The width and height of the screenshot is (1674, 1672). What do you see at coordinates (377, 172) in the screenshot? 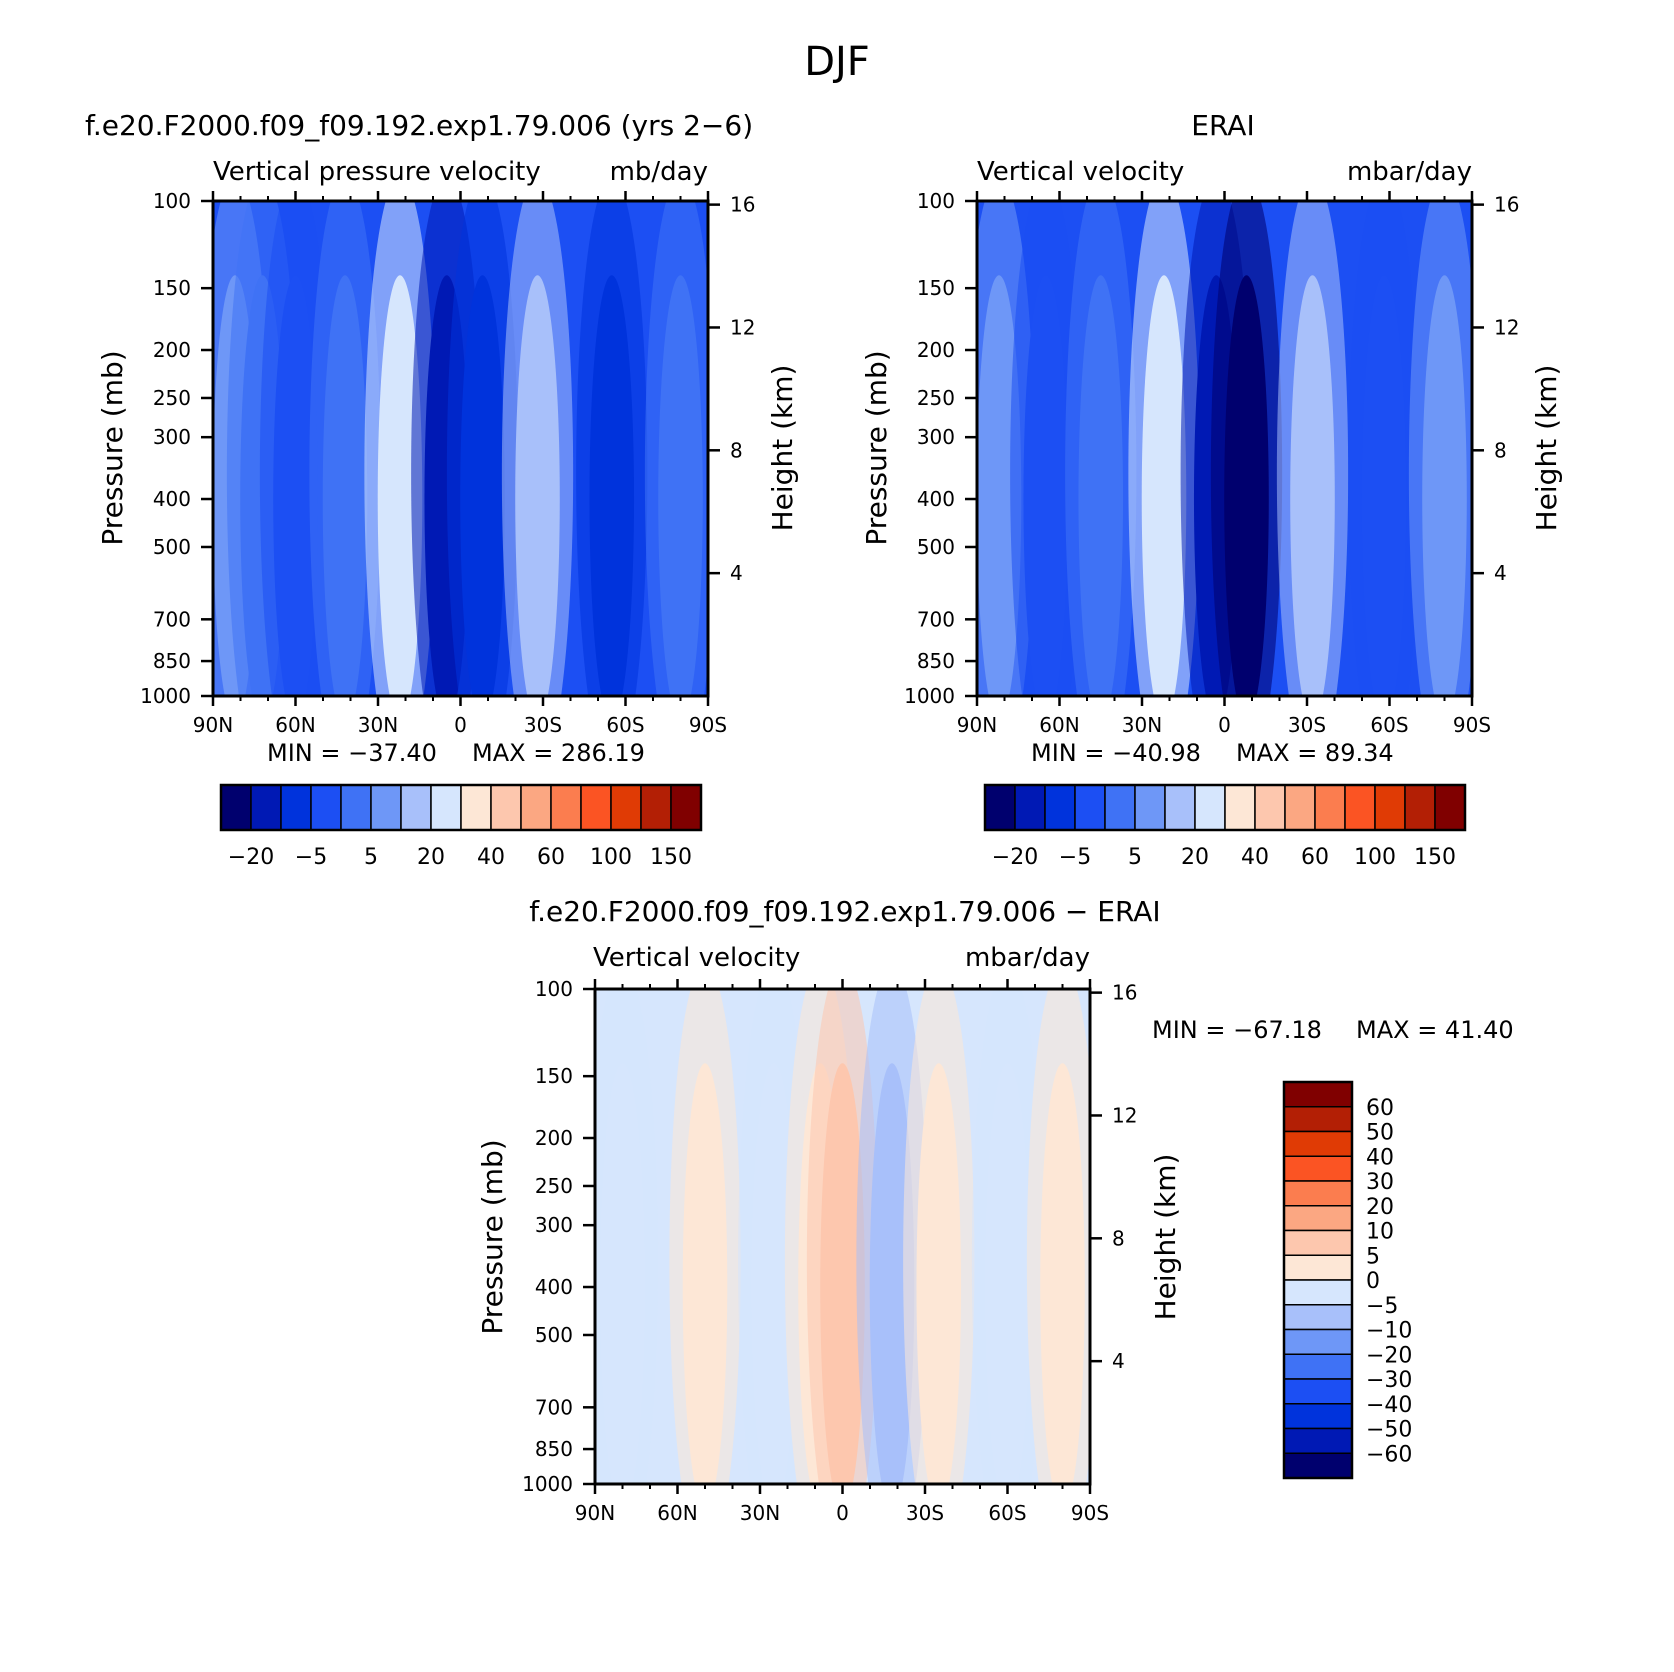
I see `panel-variable-label: Vertical pressure velocity` at bounding box center [377, 172].